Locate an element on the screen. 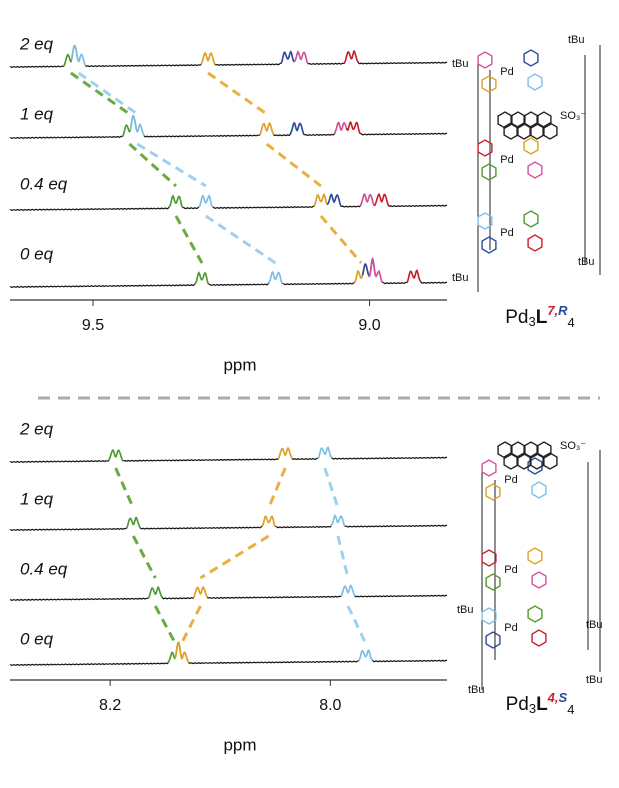  x-tick-label: 9.0 is located at coordinates (369, 325).